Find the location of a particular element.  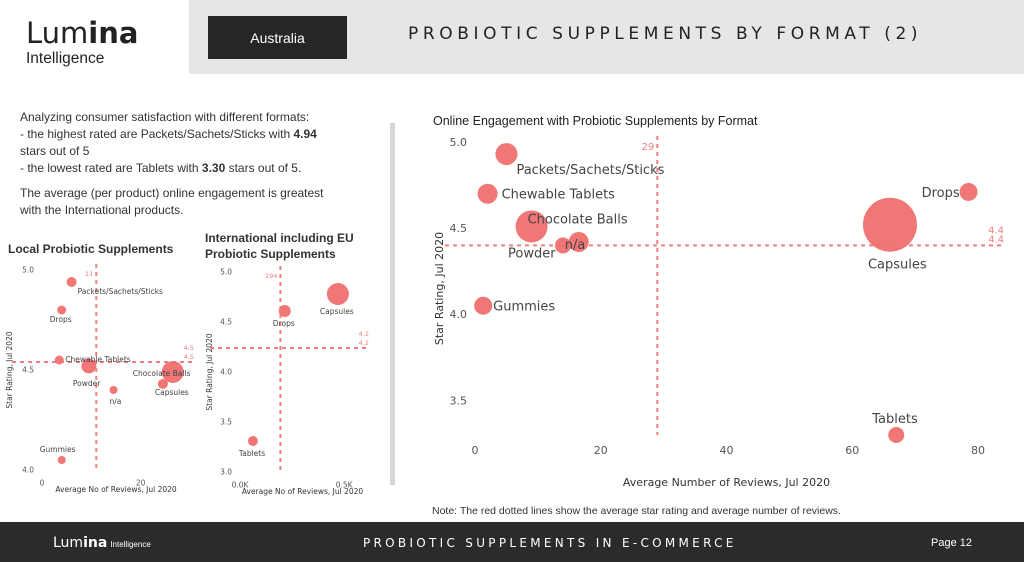

x-tick-label: 80 is located at coordinates (978, 450).